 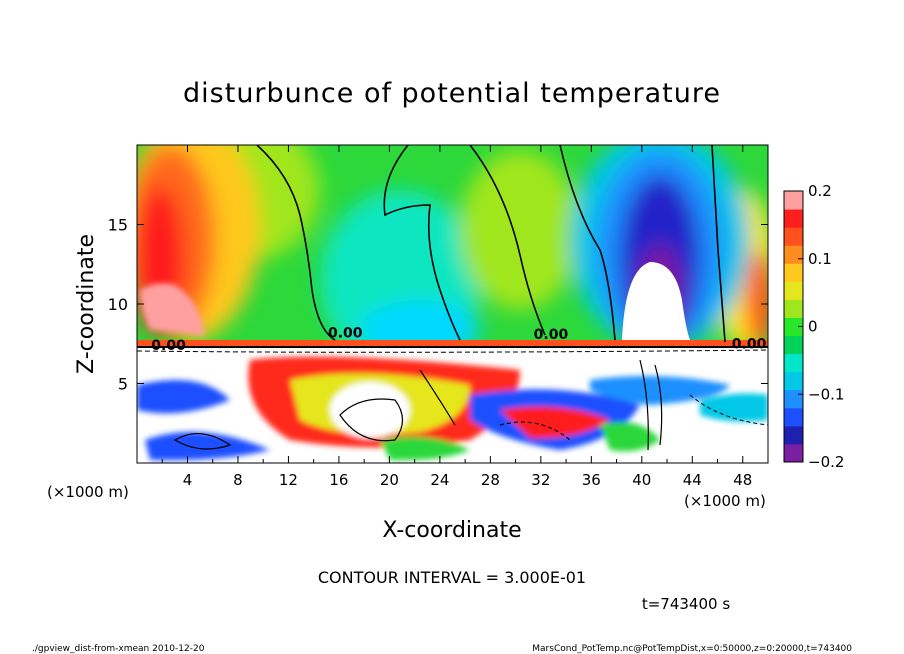 I want to click on colorbar-tick-label: −0.2, so click(x=826, y=462).